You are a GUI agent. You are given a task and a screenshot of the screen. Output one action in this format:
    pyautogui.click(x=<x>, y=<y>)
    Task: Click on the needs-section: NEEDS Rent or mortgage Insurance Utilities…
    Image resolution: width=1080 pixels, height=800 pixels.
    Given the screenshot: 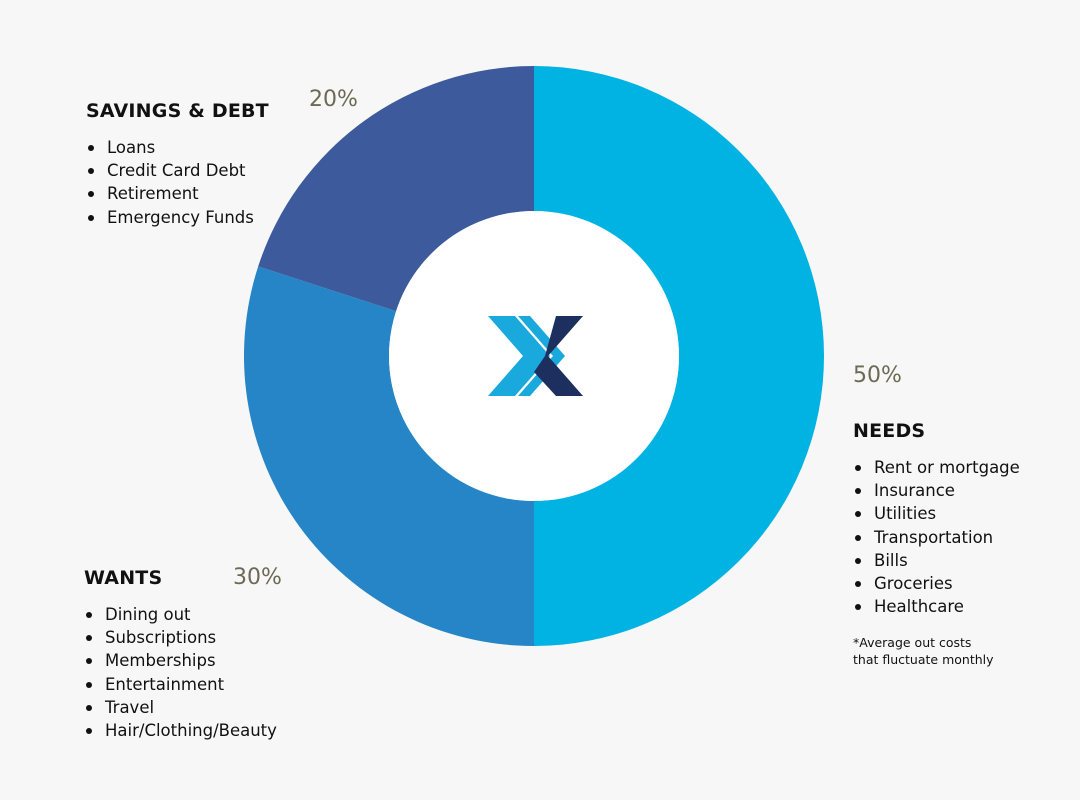 What is the action you would take?
    pyautogui.click(x=936, y=519)
    